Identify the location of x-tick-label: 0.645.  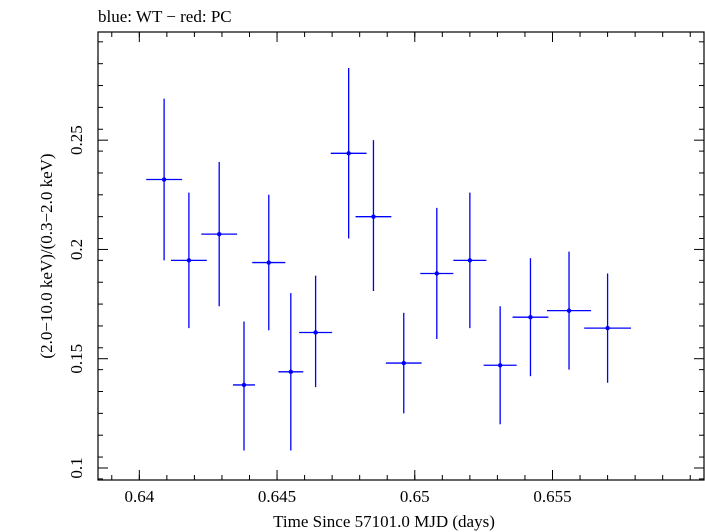
(277, 496).